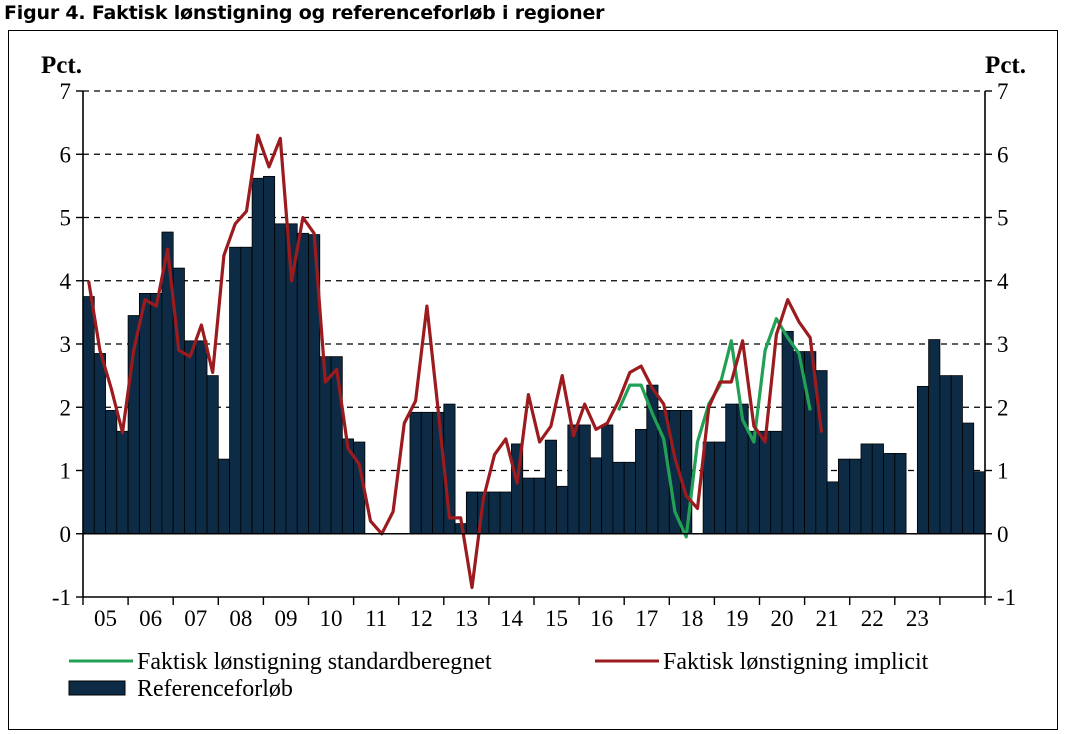  What do you see at coordinates (917, 618) in the screenshot?
I see `x-tick-label: 23` at bounding box center [917, 618].